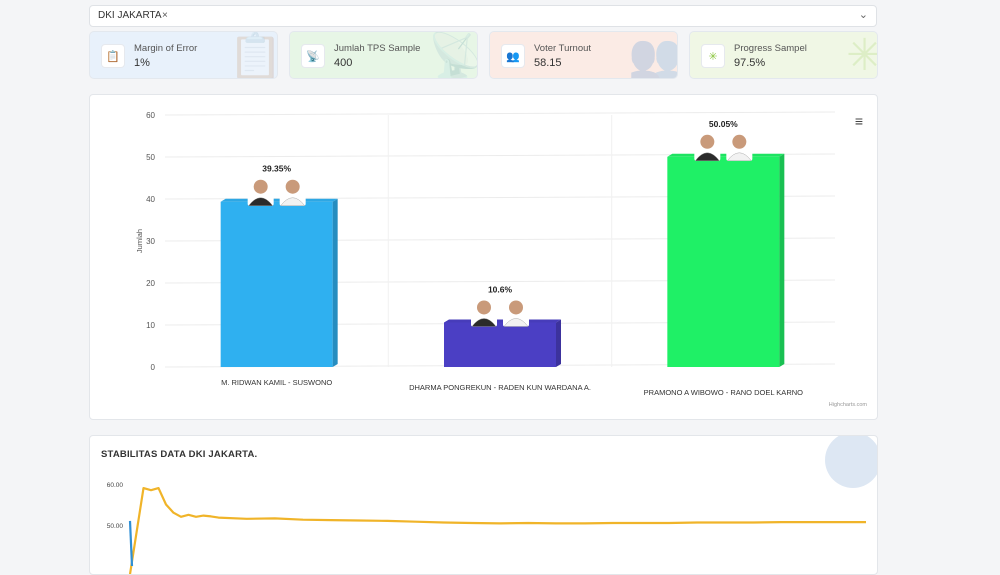  I want to click on spinner-deco-icon: ✳, so click(861, 55).